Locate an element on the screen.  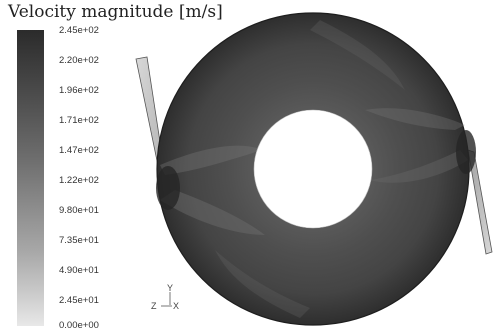
colorbar-tick-label: 1.71e+02 is located at coordinates (79, 120).